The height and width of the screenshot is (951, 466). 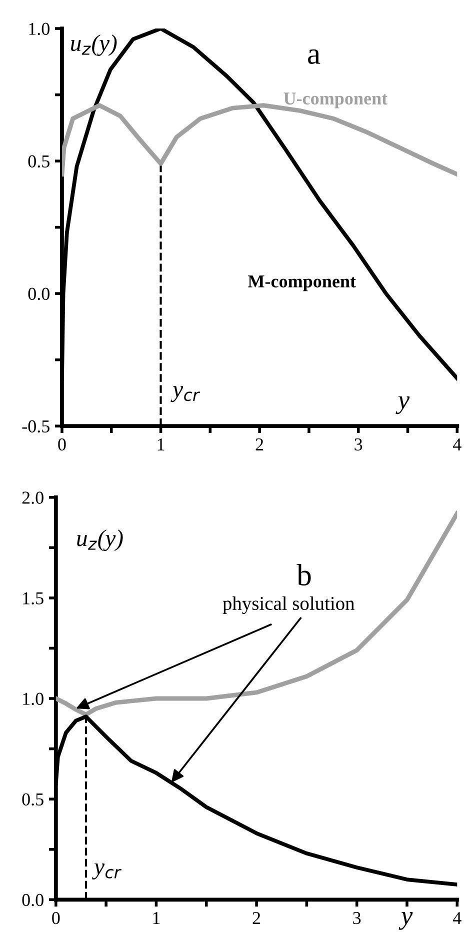 I want to click on y-tick-label: 1.5, so click(x=33, y=598).